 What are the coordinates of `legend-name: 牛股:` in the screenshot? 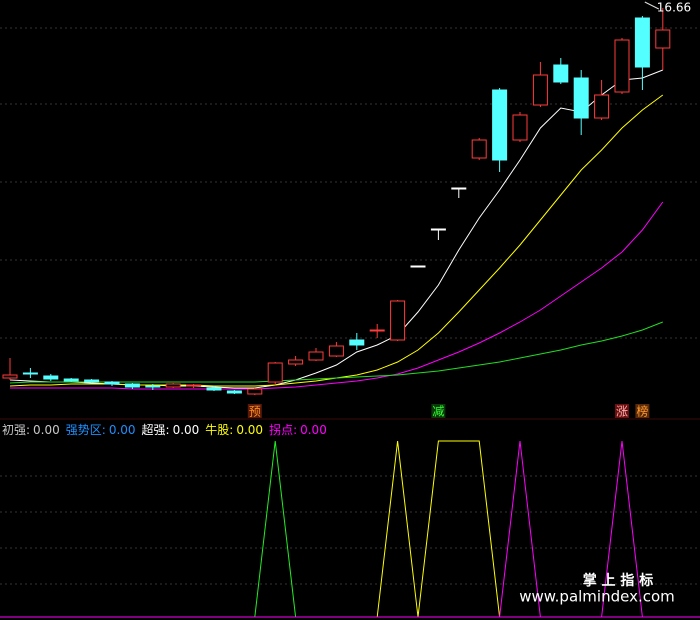 It's located at (219, 430).